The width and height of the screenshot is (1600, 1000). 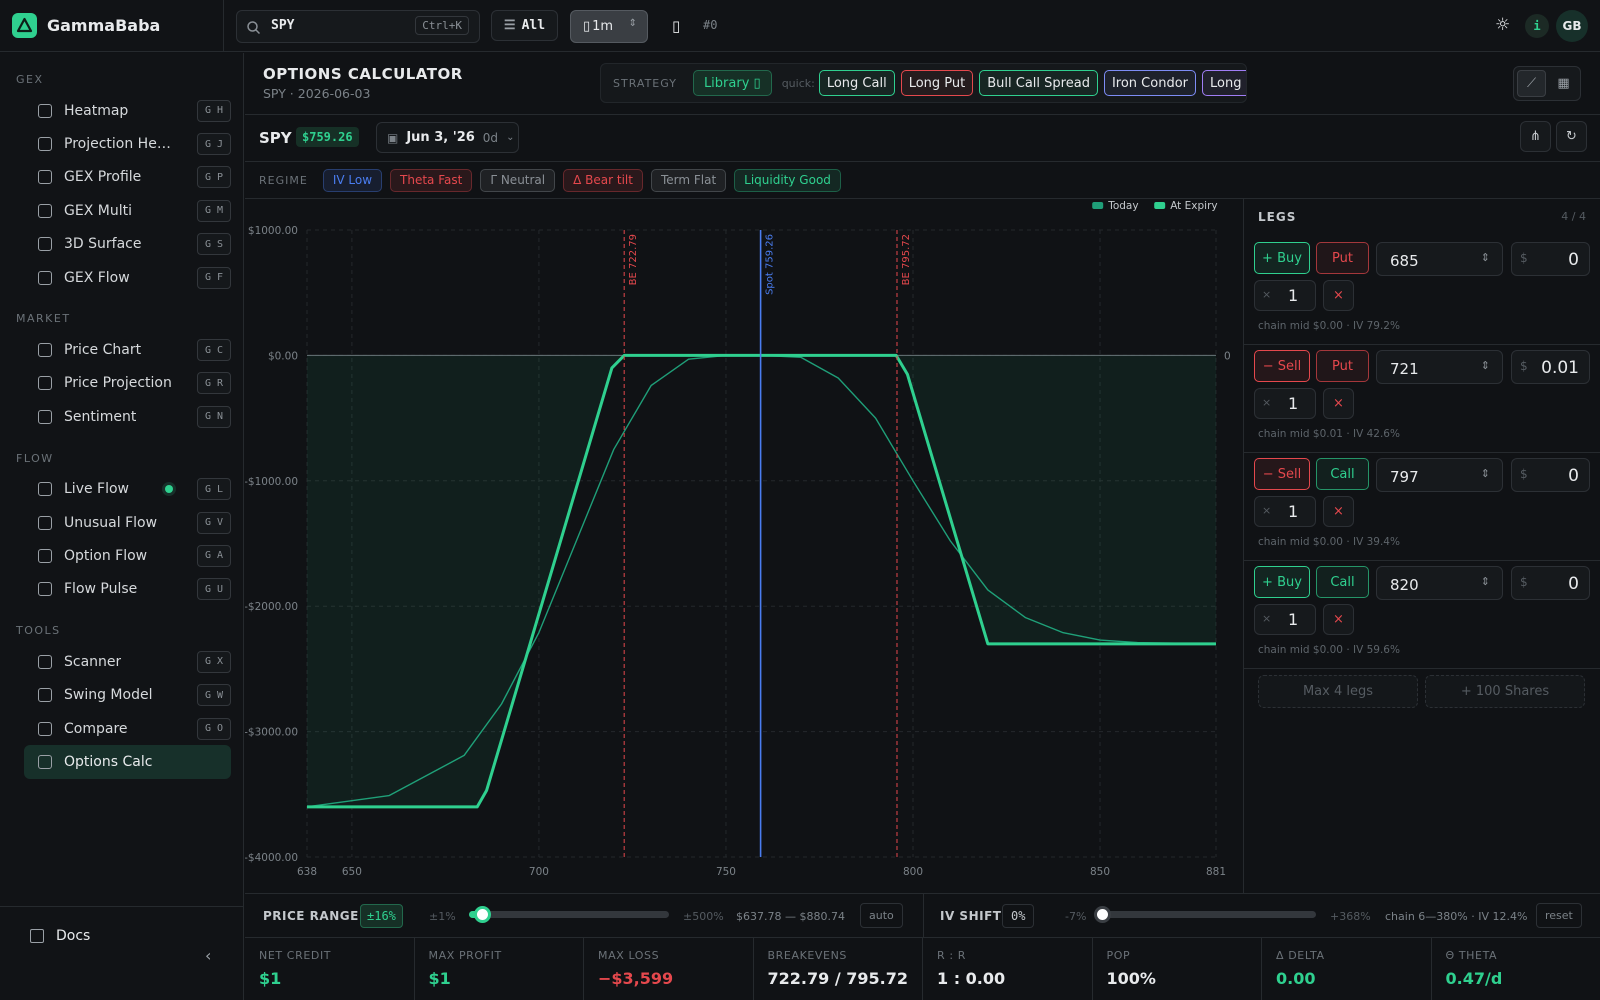 I want to click on share-button: ⋔, so click(x=1535, y=136).